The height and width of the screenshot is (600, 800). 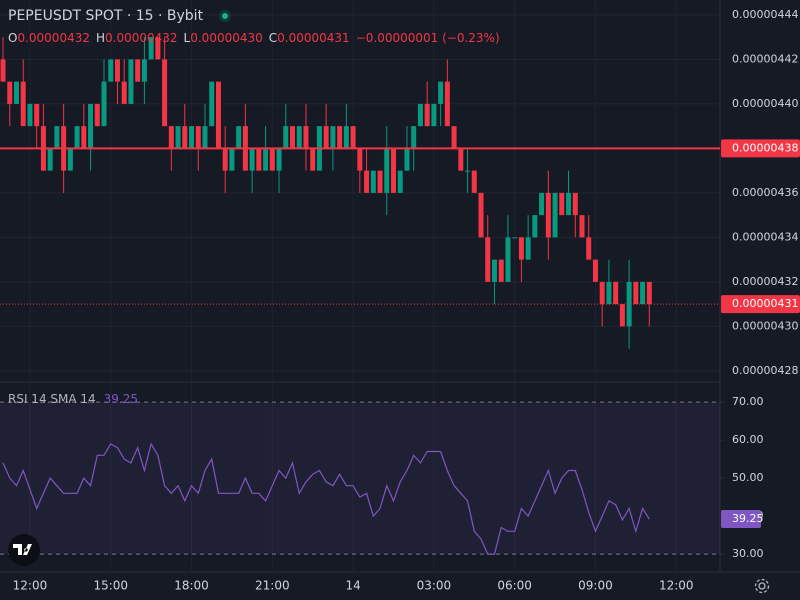 I want to click on ohlc-key: O, so click(x=12, y=38).